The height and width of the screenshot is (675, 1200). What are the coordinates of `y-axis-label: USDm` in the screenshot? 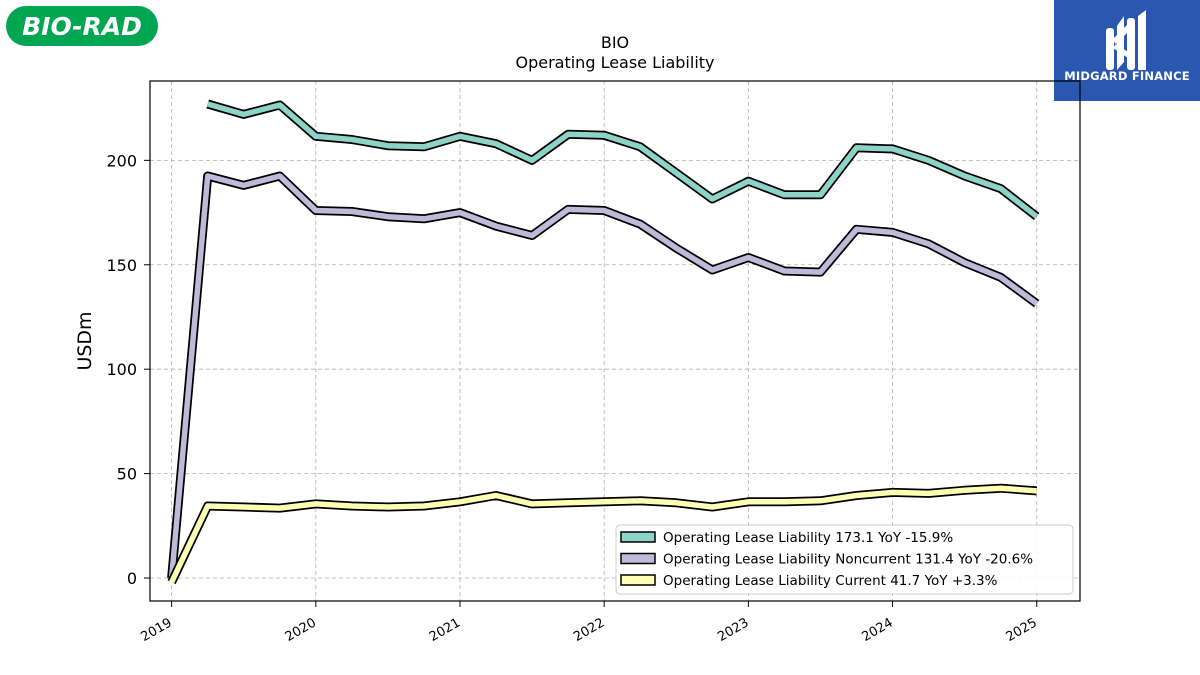 It's located at (85, 340).